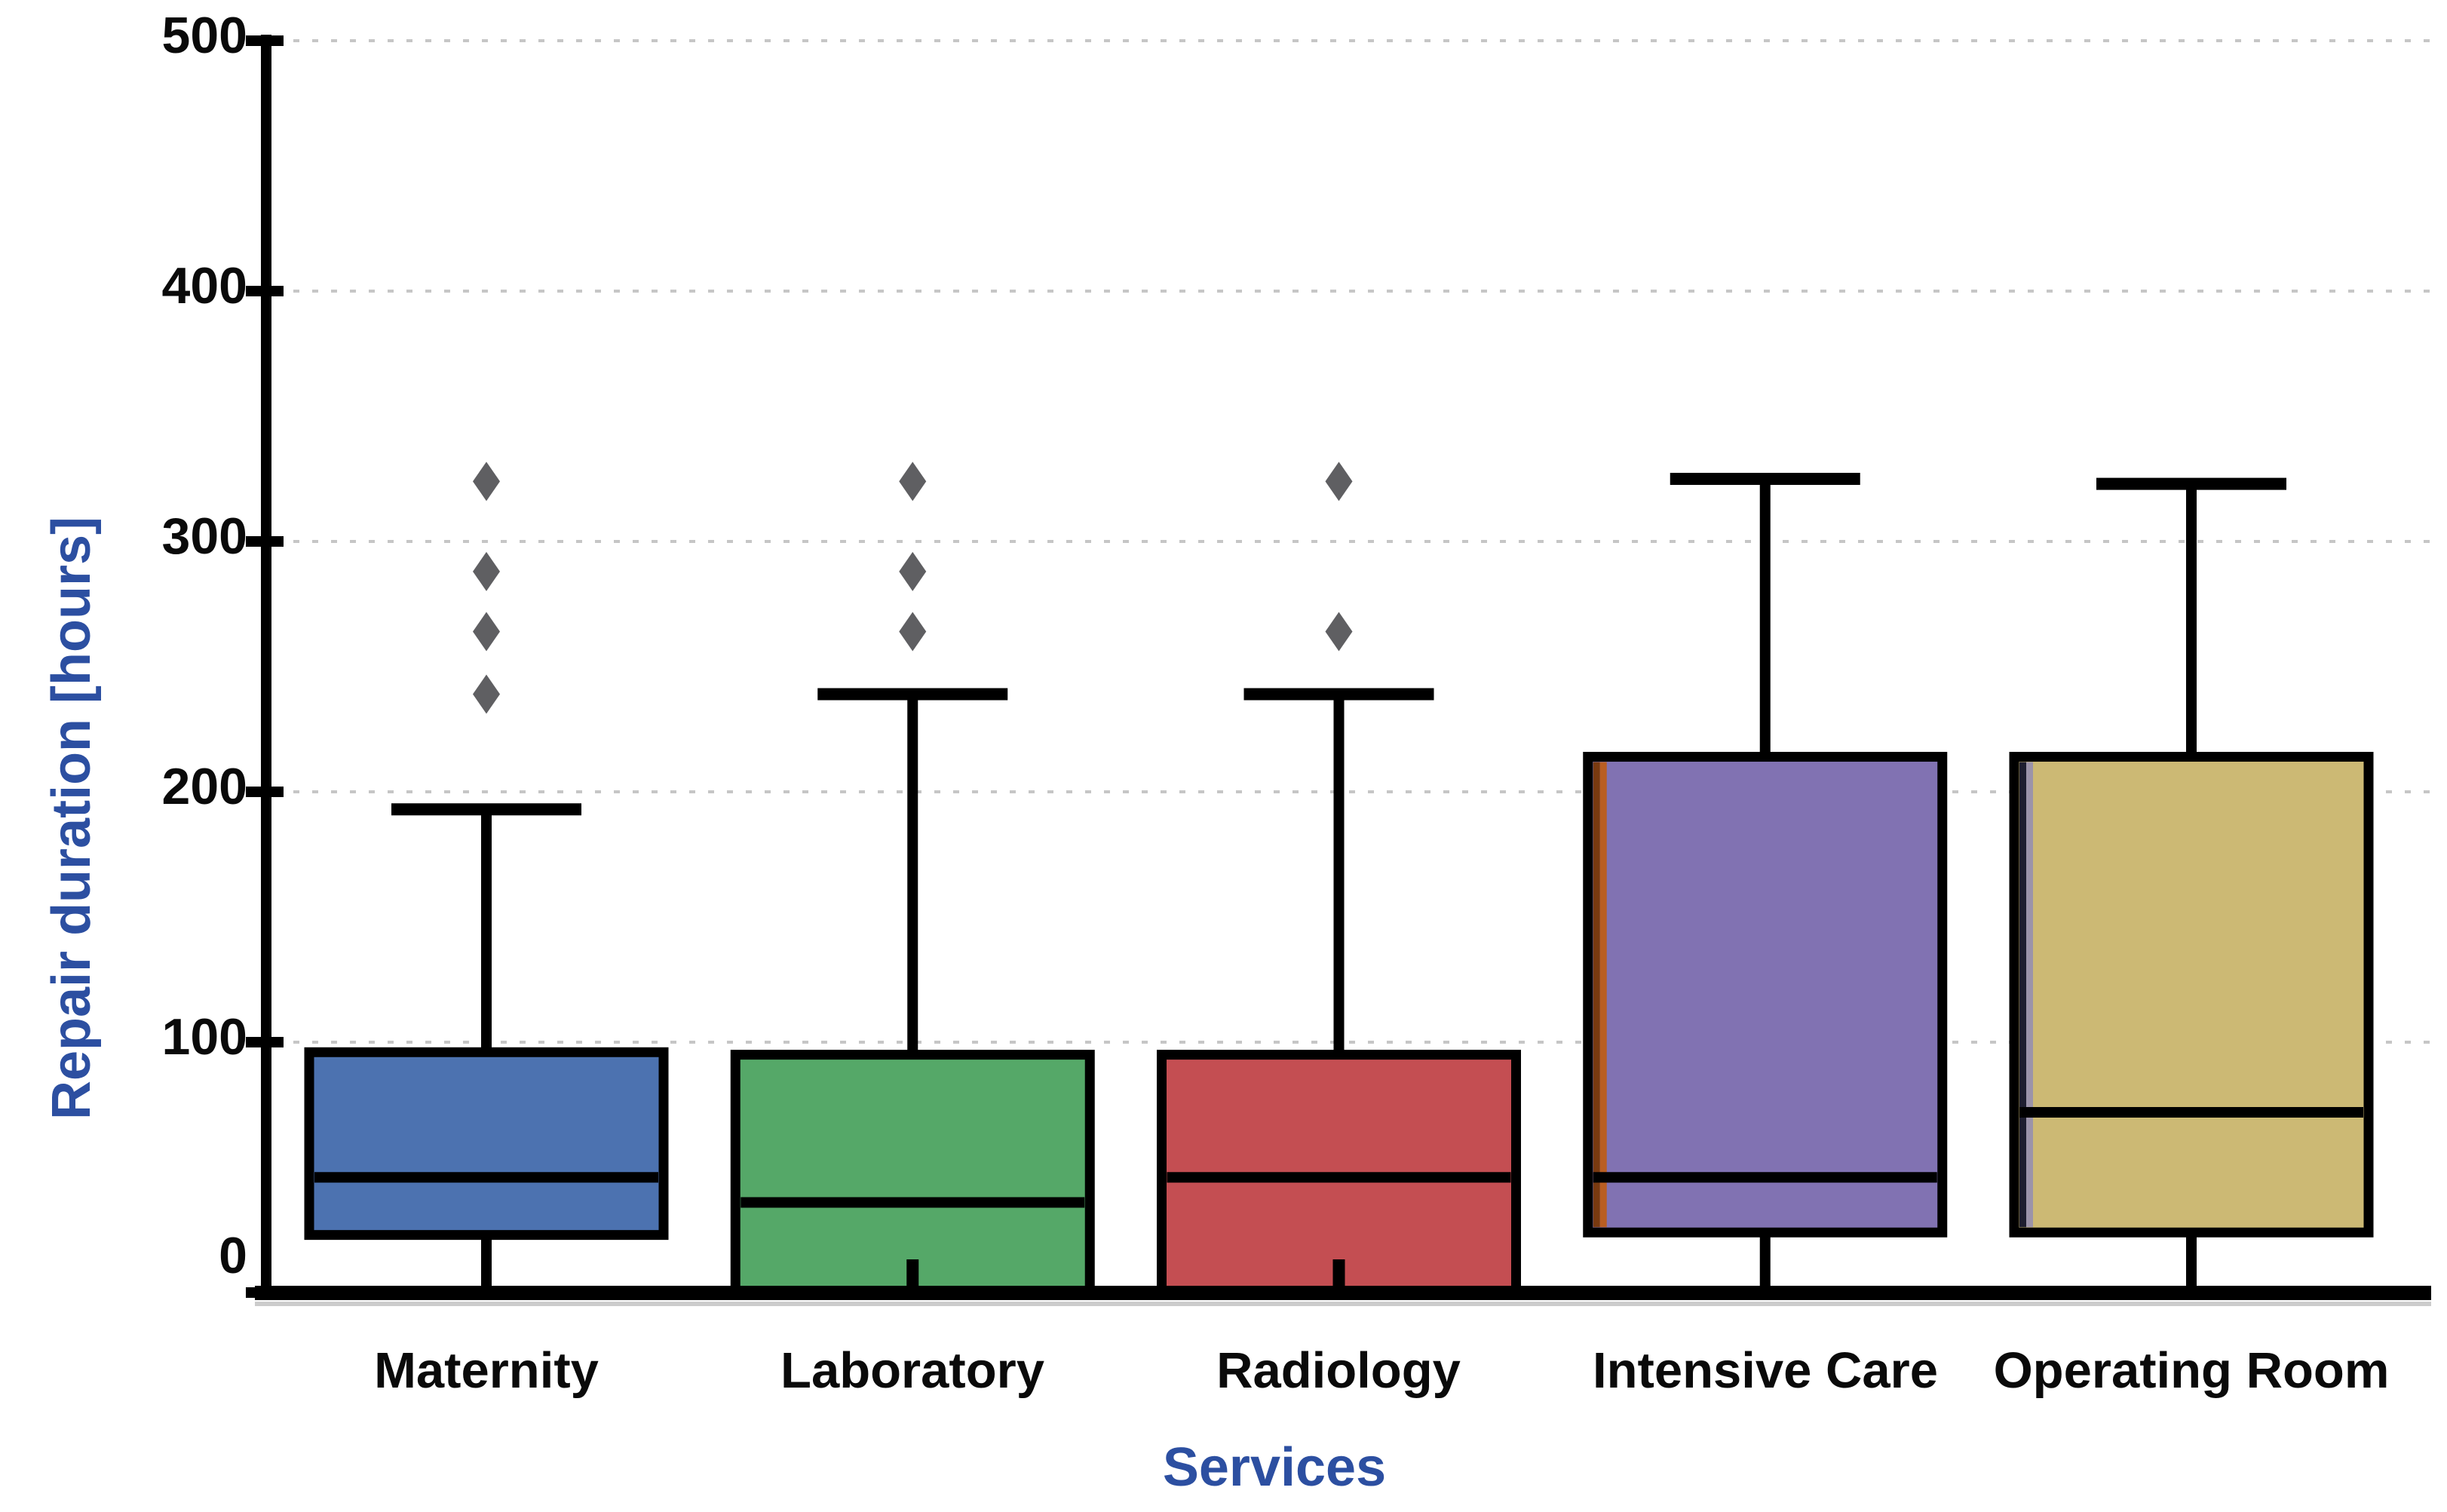  Describe the element at coordinates (204, 786) in the screenshot. I see `y-tick-label-200: 200` at that location.